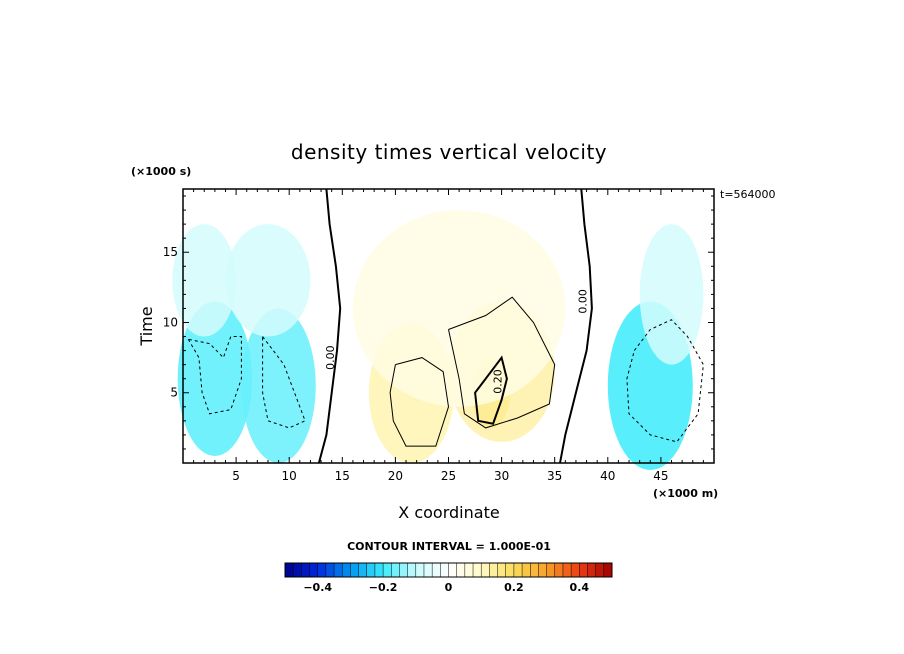 The height and width of the screenshot is (654, 904). What do you see at coordinates (748, 194) in the screenshot?
I see `time-label: t=564000` at bounding box center [748, 194].